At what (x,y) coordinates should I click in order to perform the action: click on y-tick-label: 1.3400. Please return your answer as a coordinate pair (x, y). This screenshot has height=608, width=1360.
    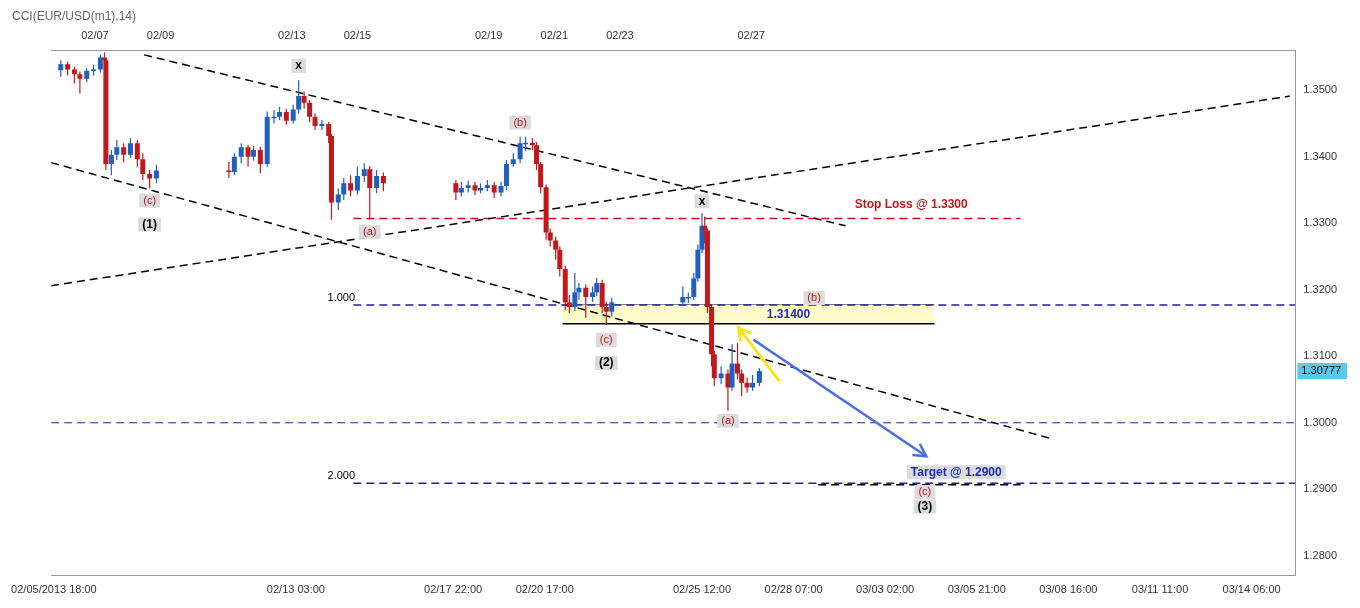
    Looking at the image, I should click on (1320, 155).